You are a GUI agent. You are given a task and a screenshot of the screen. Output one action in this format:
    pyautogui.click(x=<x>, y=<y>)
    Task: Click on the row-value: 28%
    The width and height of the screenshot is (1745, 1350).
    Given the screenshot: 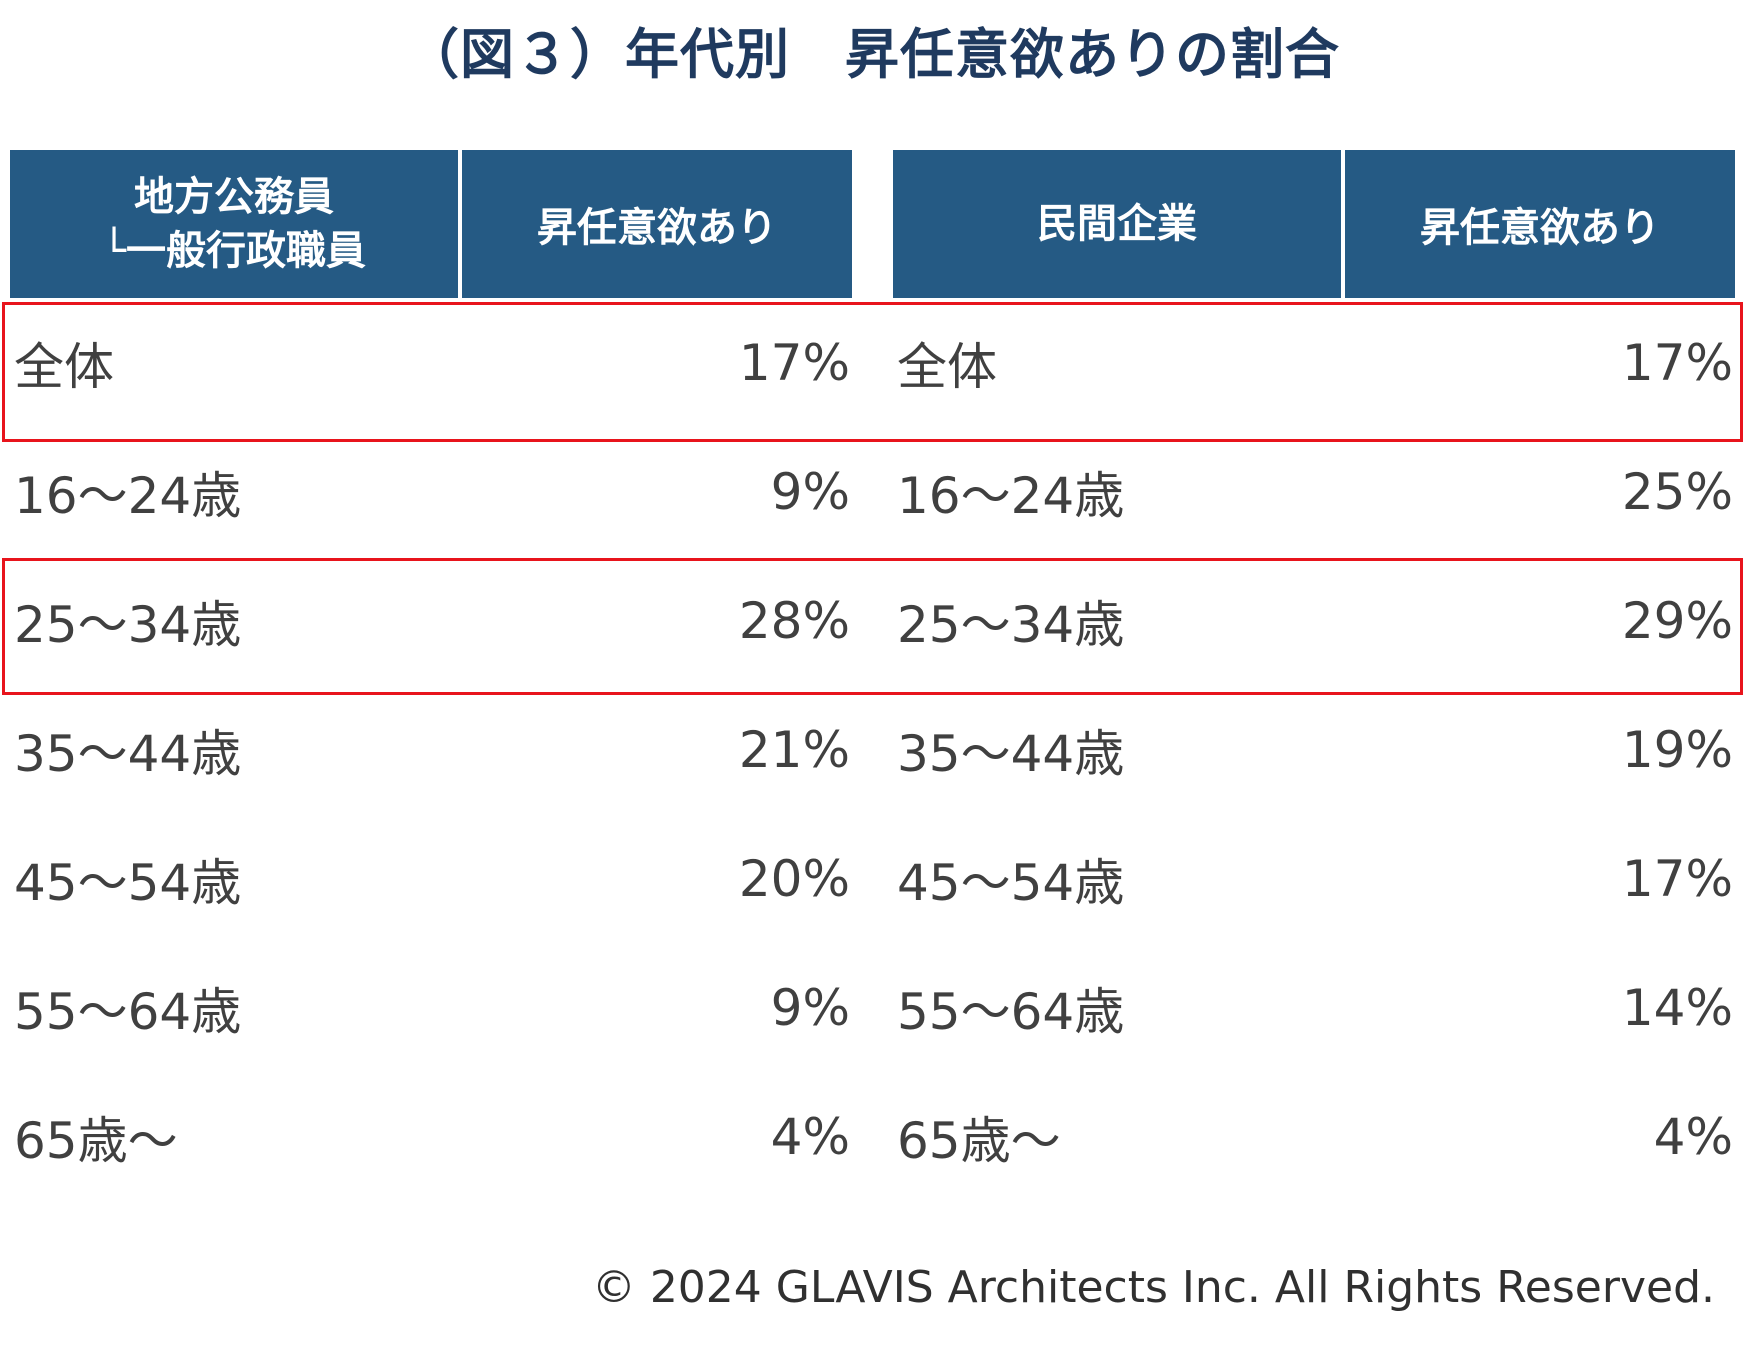 What is the action you would take?
    pyautogui.click(x=794, y=620)
    